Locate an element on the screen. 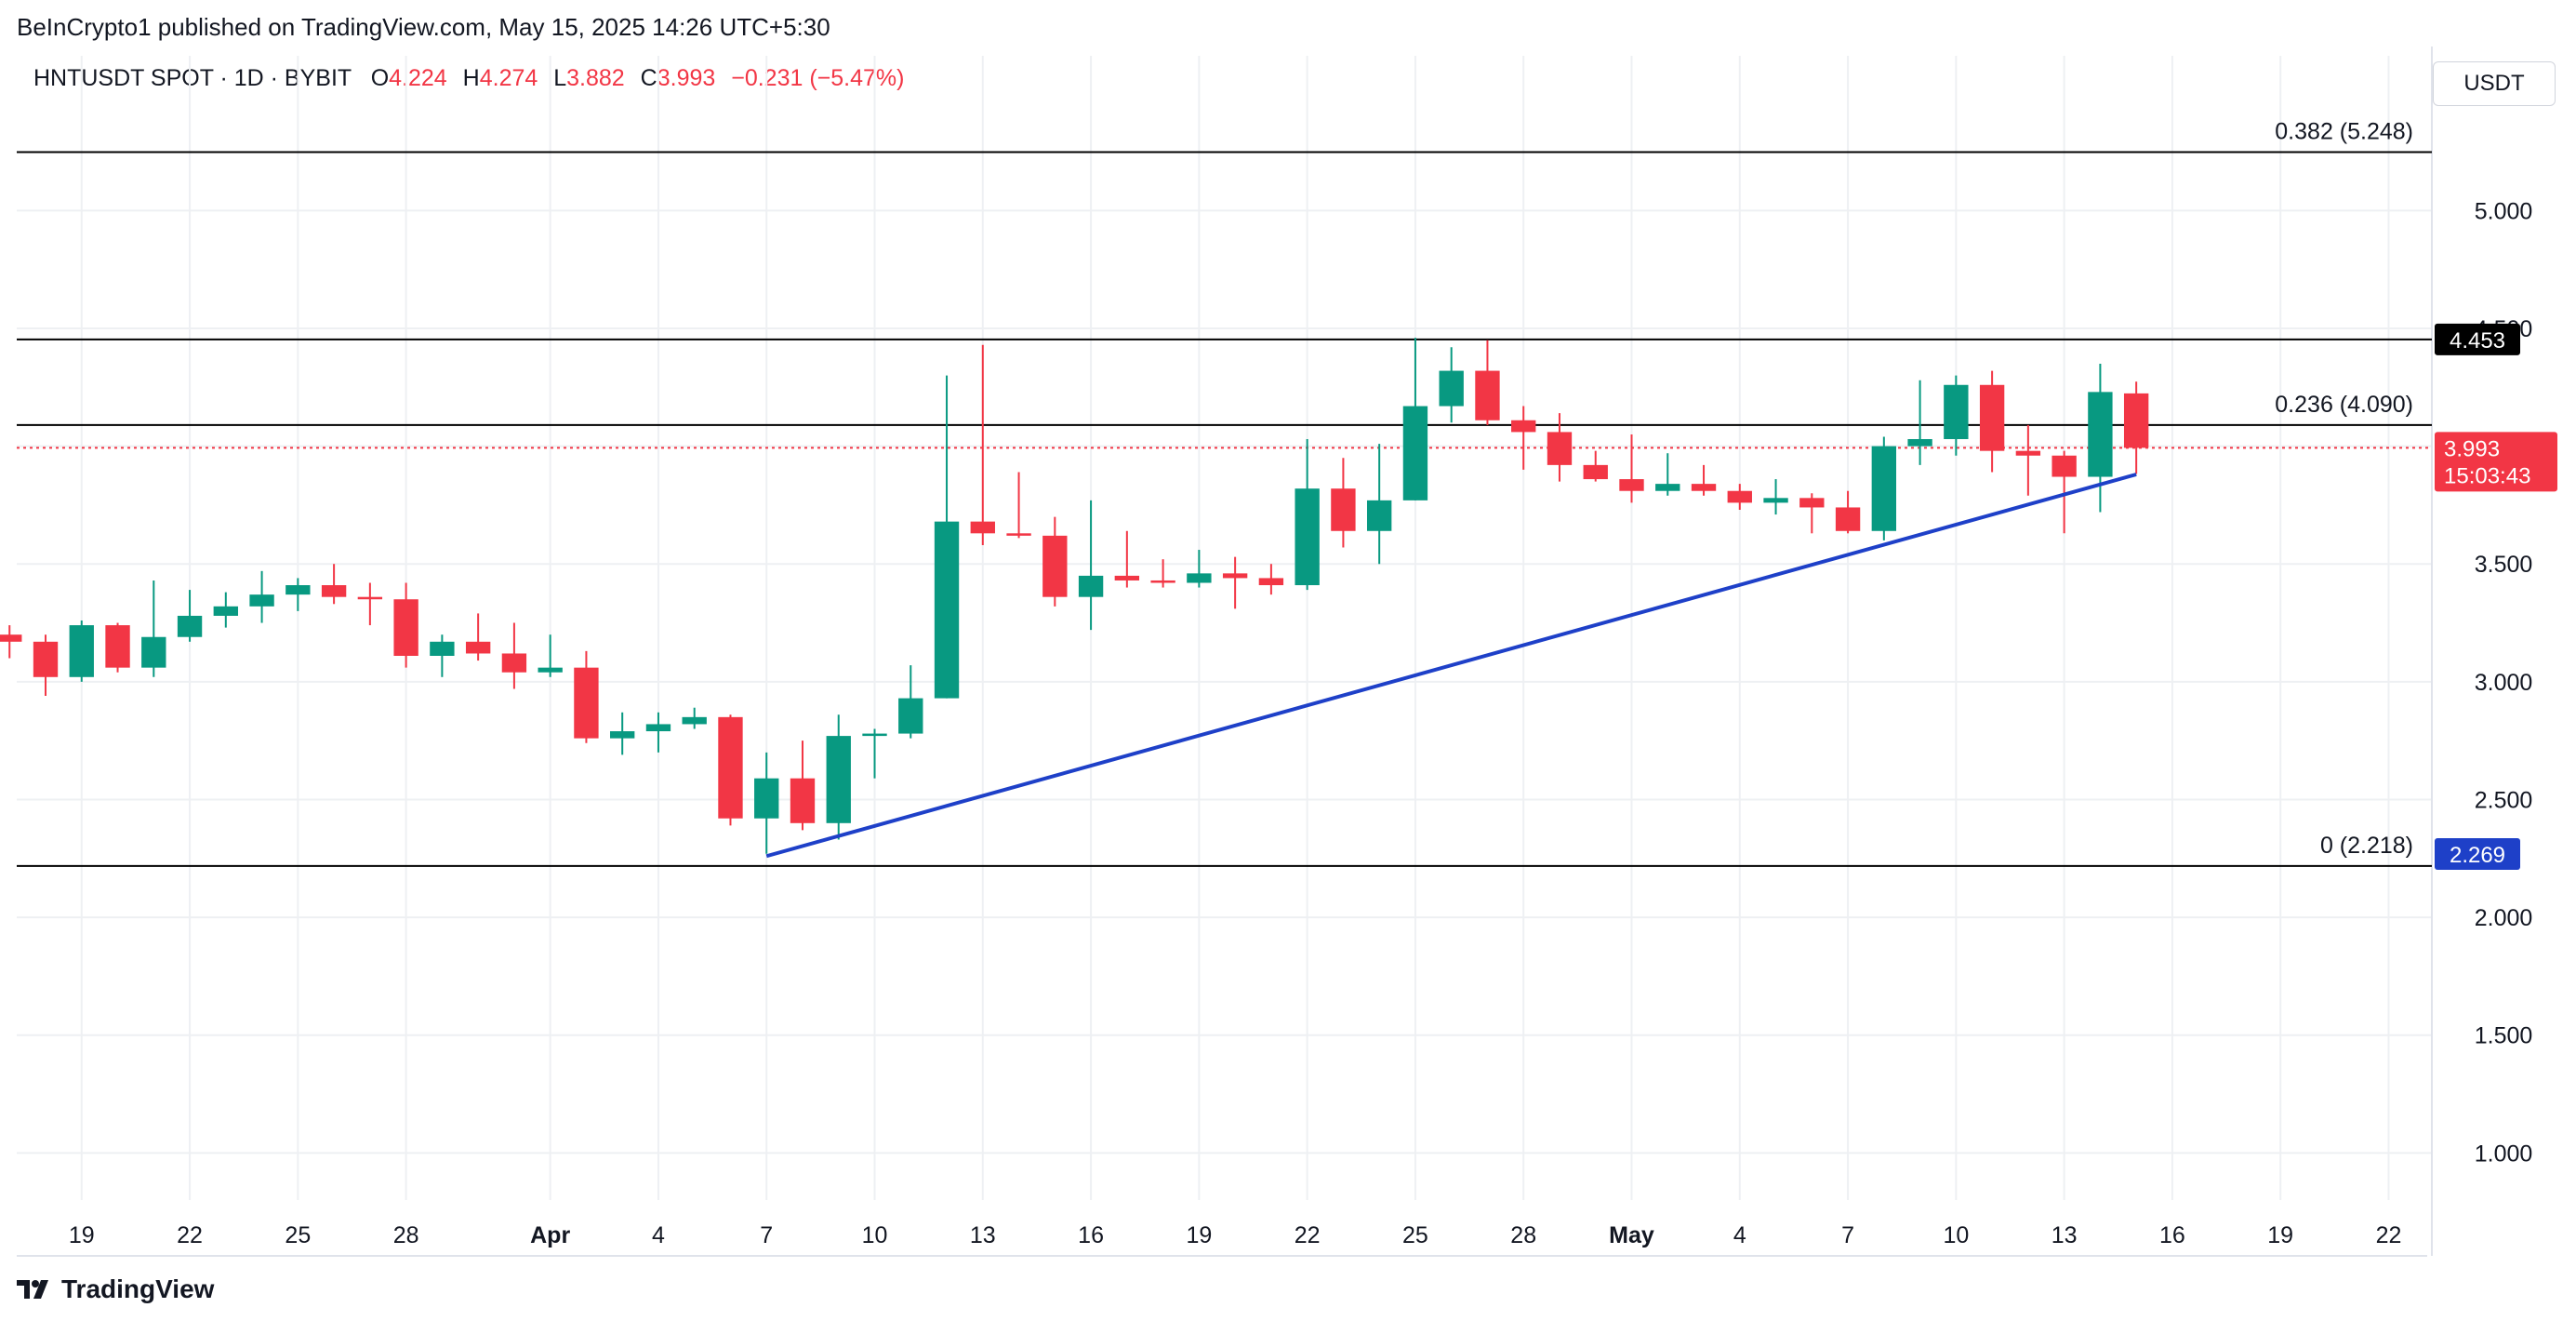  tradingview-logo: TradingView is located at coordinates (115, 1289).